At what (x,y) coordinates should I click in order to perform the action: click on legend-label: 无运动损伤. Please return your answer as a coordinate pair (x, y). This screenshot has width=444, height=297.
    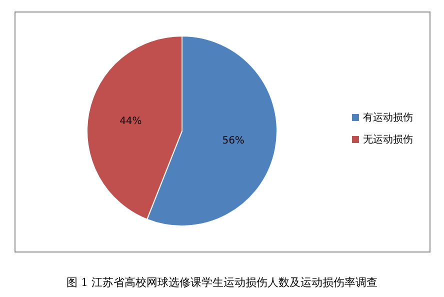
    Looking at the image, I should click on (388, 140).